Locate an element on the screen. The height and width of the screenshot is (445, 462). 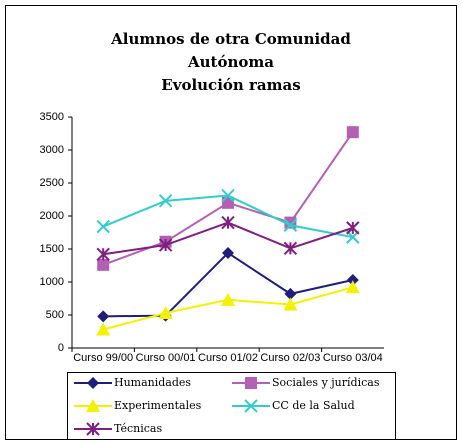
legend-label: Experimentales is located at coordinates (158, 405).